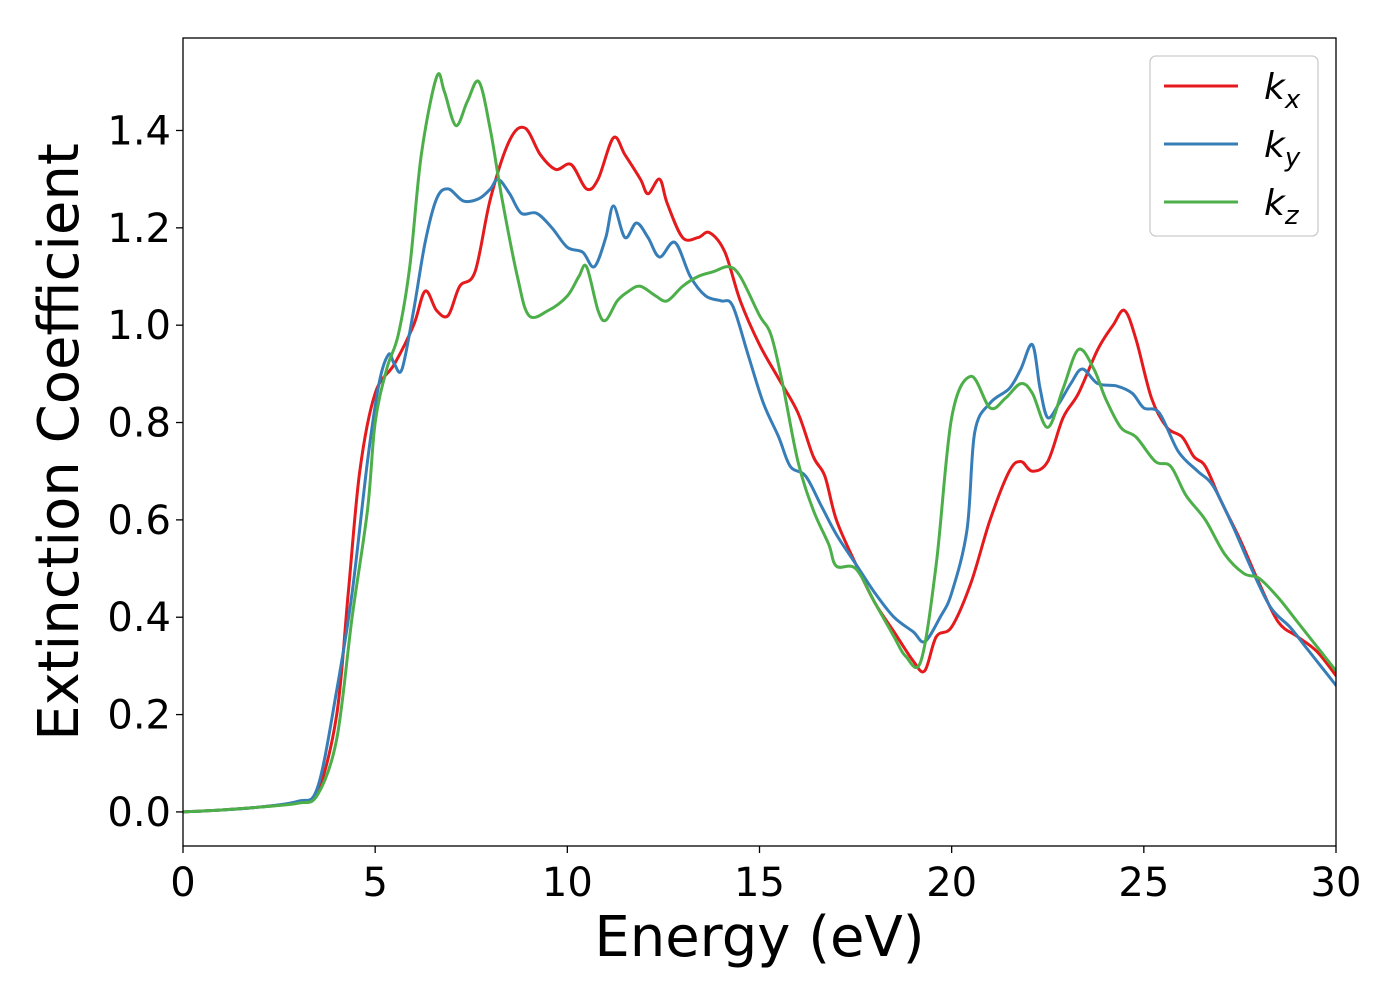 The image size is (1400, 1000). Describe the element at coordinates (567, 883) in the screenshot. I see `x-tick-label: 10` at that location.